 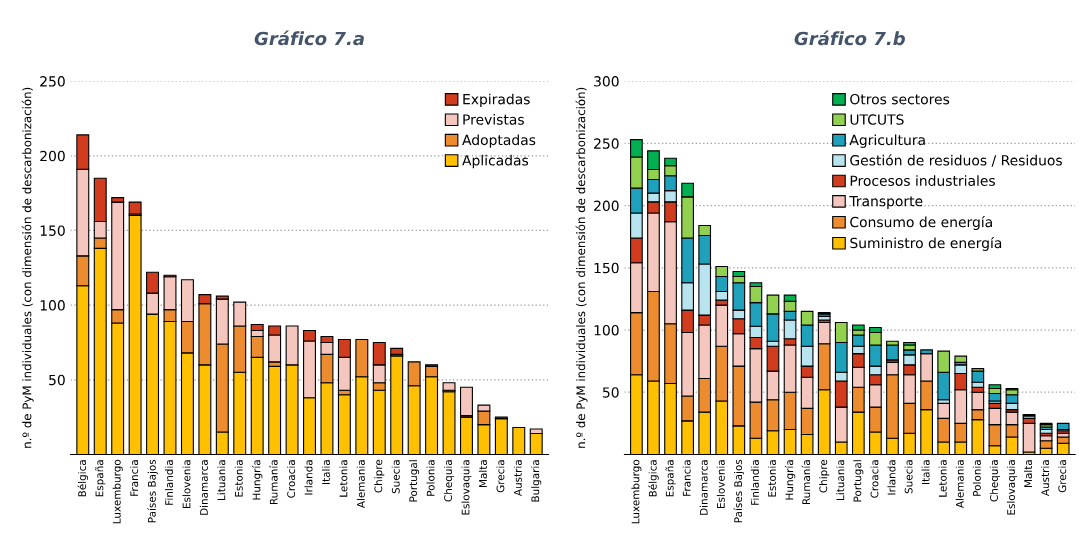 I want to click on legend-label: Previstas, so click(x=493, y=119).